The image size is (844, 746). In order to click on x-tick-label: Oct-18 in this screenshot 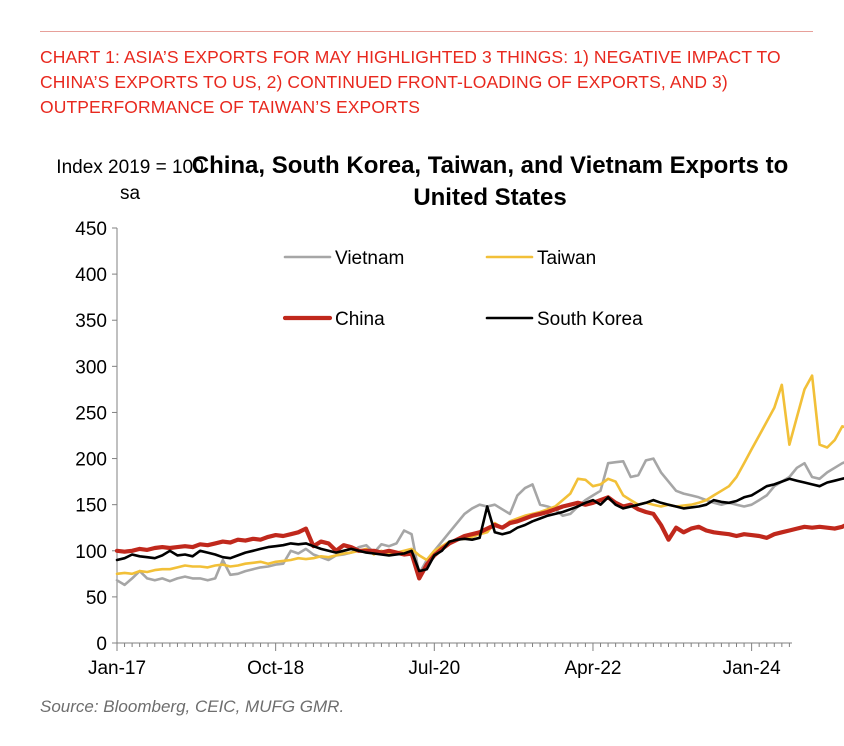, I will do `click(275, 668)`.